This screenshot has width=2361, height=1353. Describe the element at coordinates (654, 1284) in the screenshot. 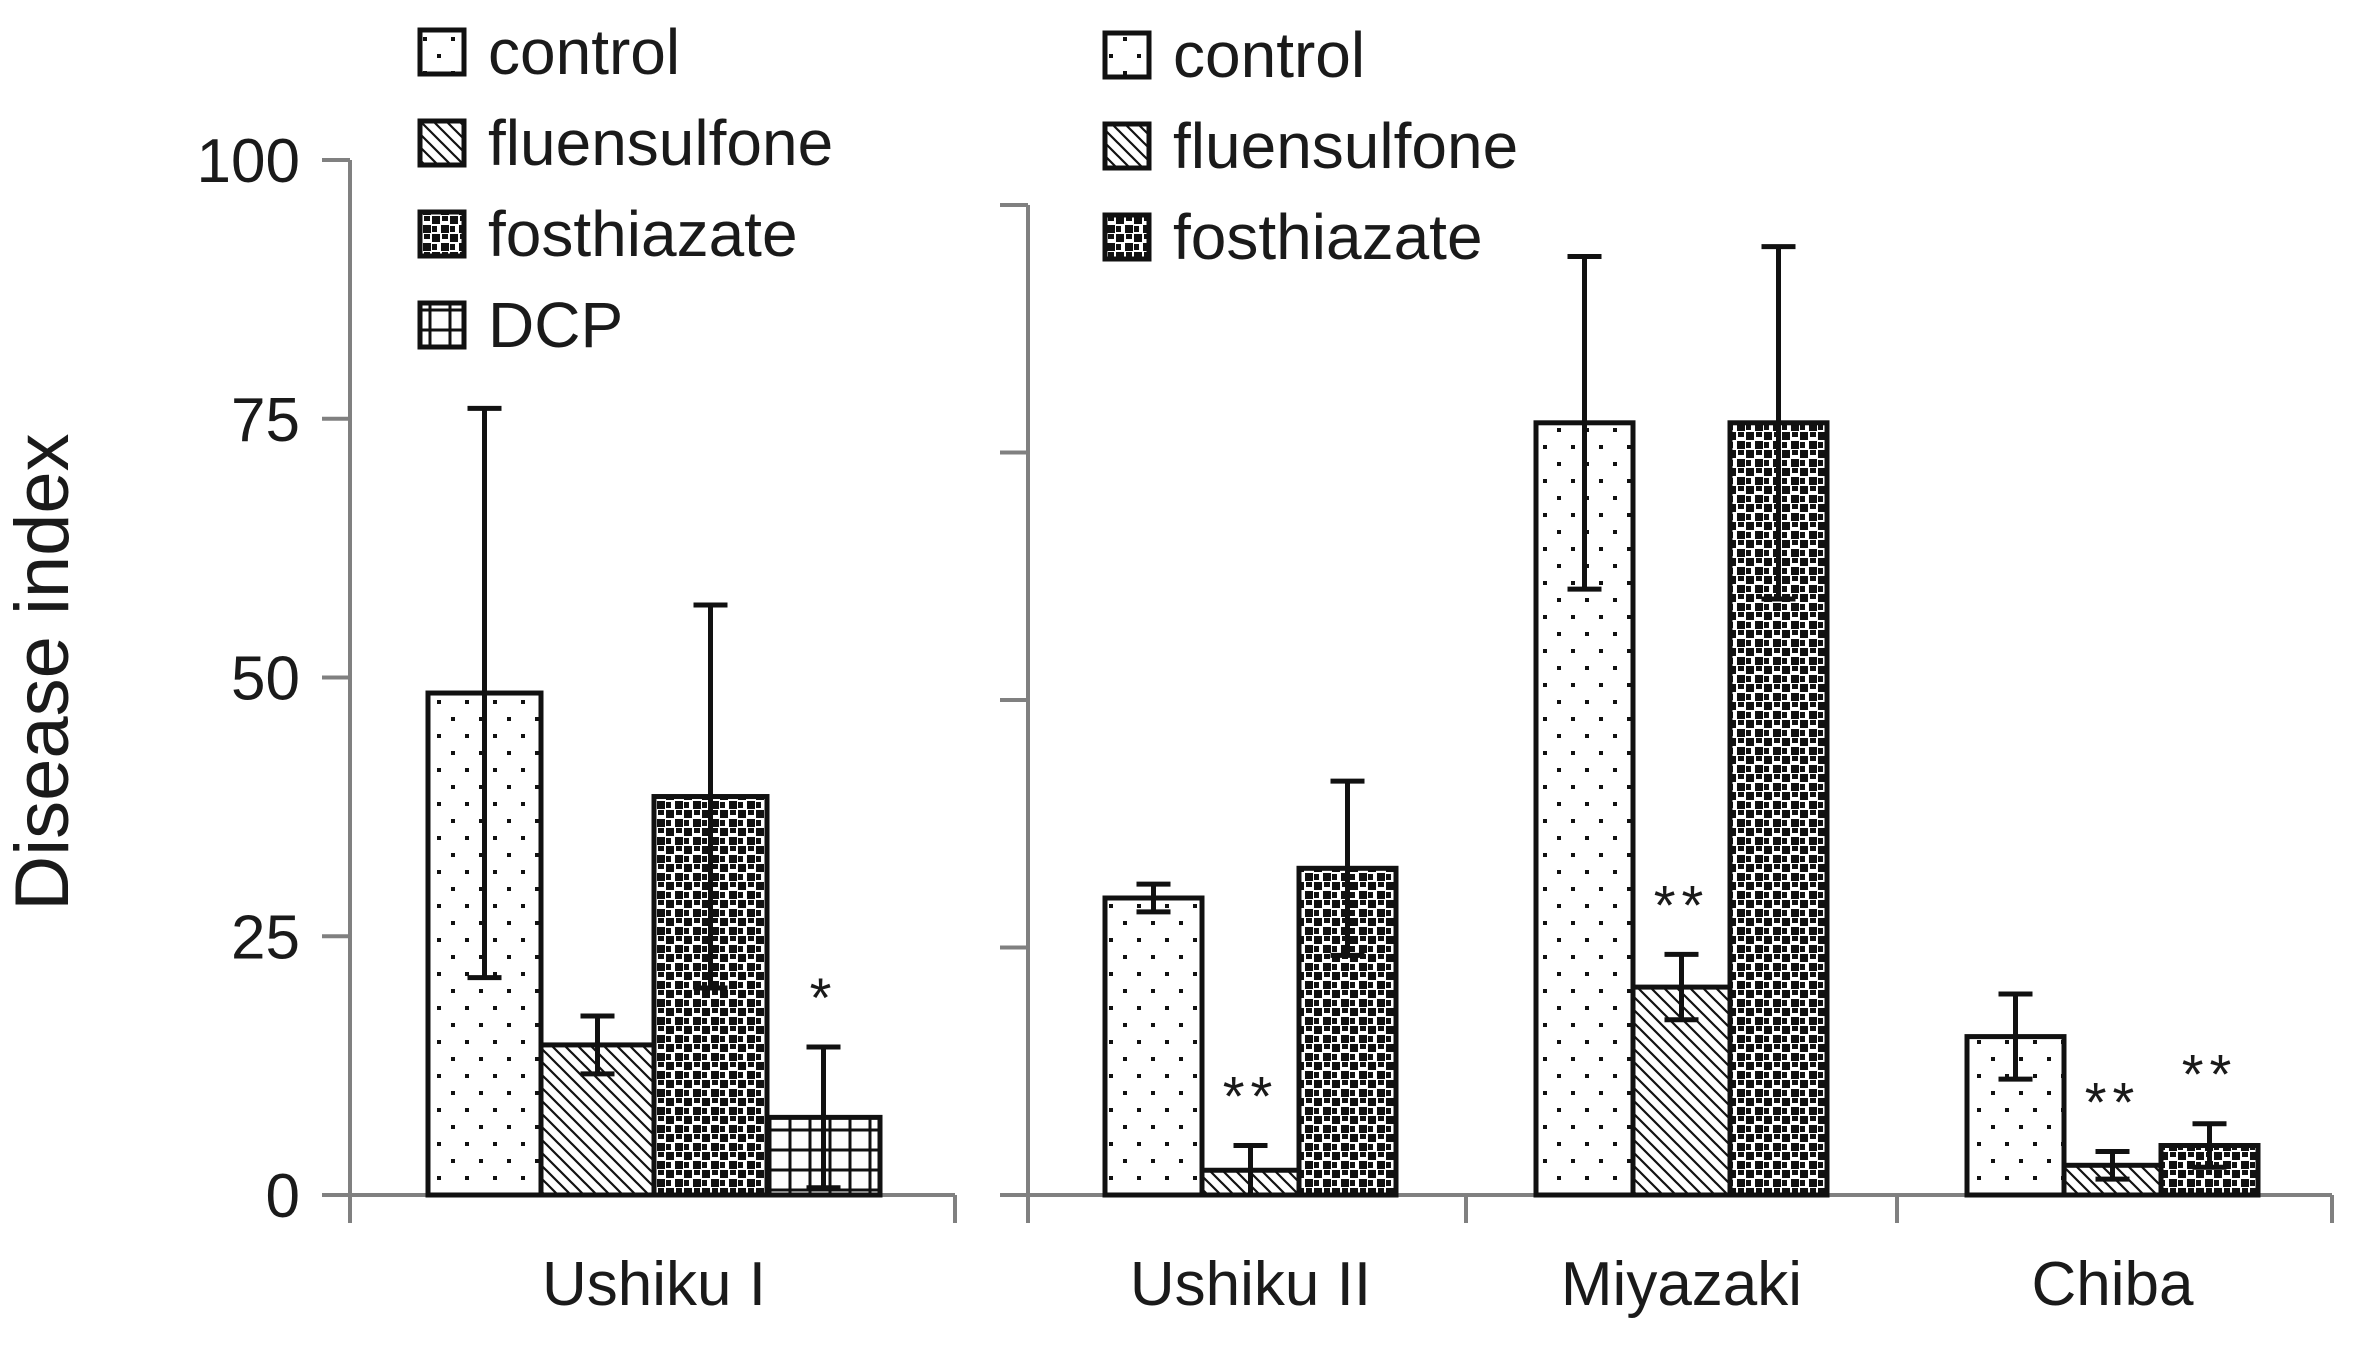

I see `category-label-ushiku-i: Ushiku I` at that location.